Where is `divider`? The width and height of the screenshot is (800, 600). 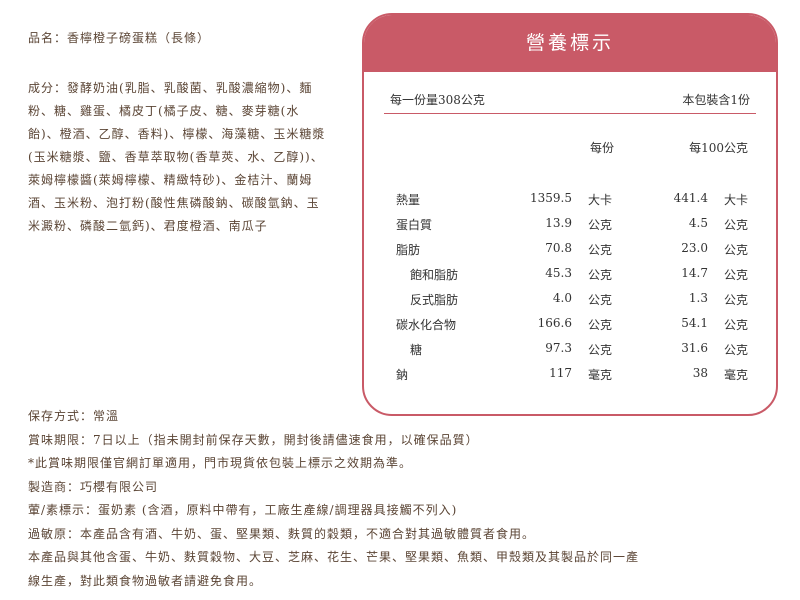 divider is located at coordinates (570, 113).